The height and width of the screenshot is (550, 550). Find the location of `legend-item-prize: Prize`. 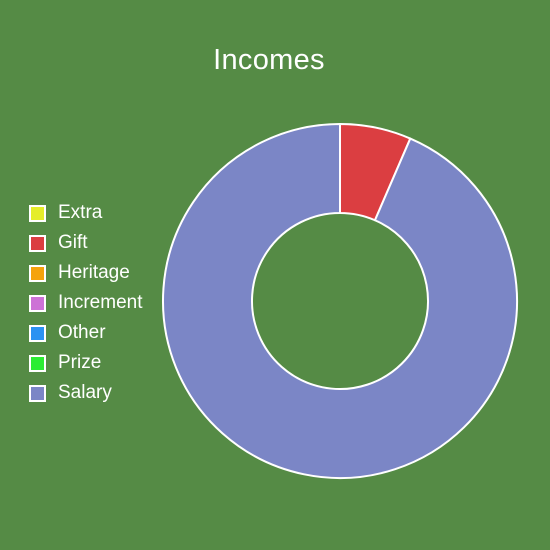

legend-item-prize: Prize is located at coordinates (85, 363).